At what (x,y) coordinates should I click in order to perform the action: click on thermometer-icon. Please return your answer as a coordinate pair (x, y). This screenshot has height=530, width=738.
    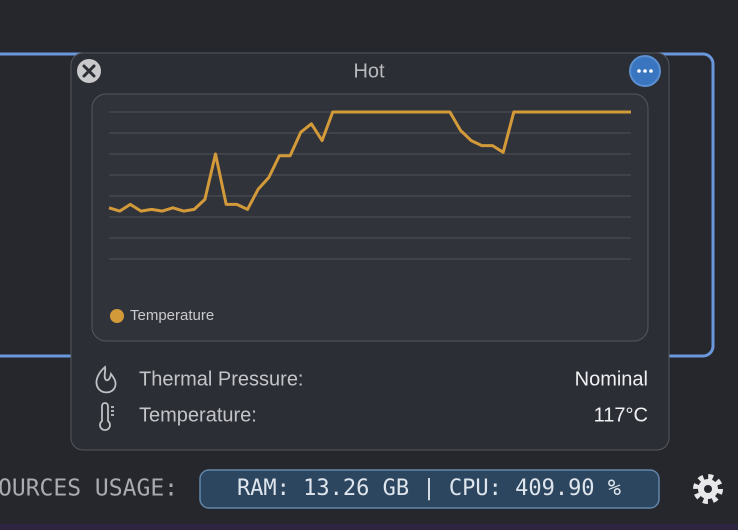
    Looking at the image, I should click on (106, 416).